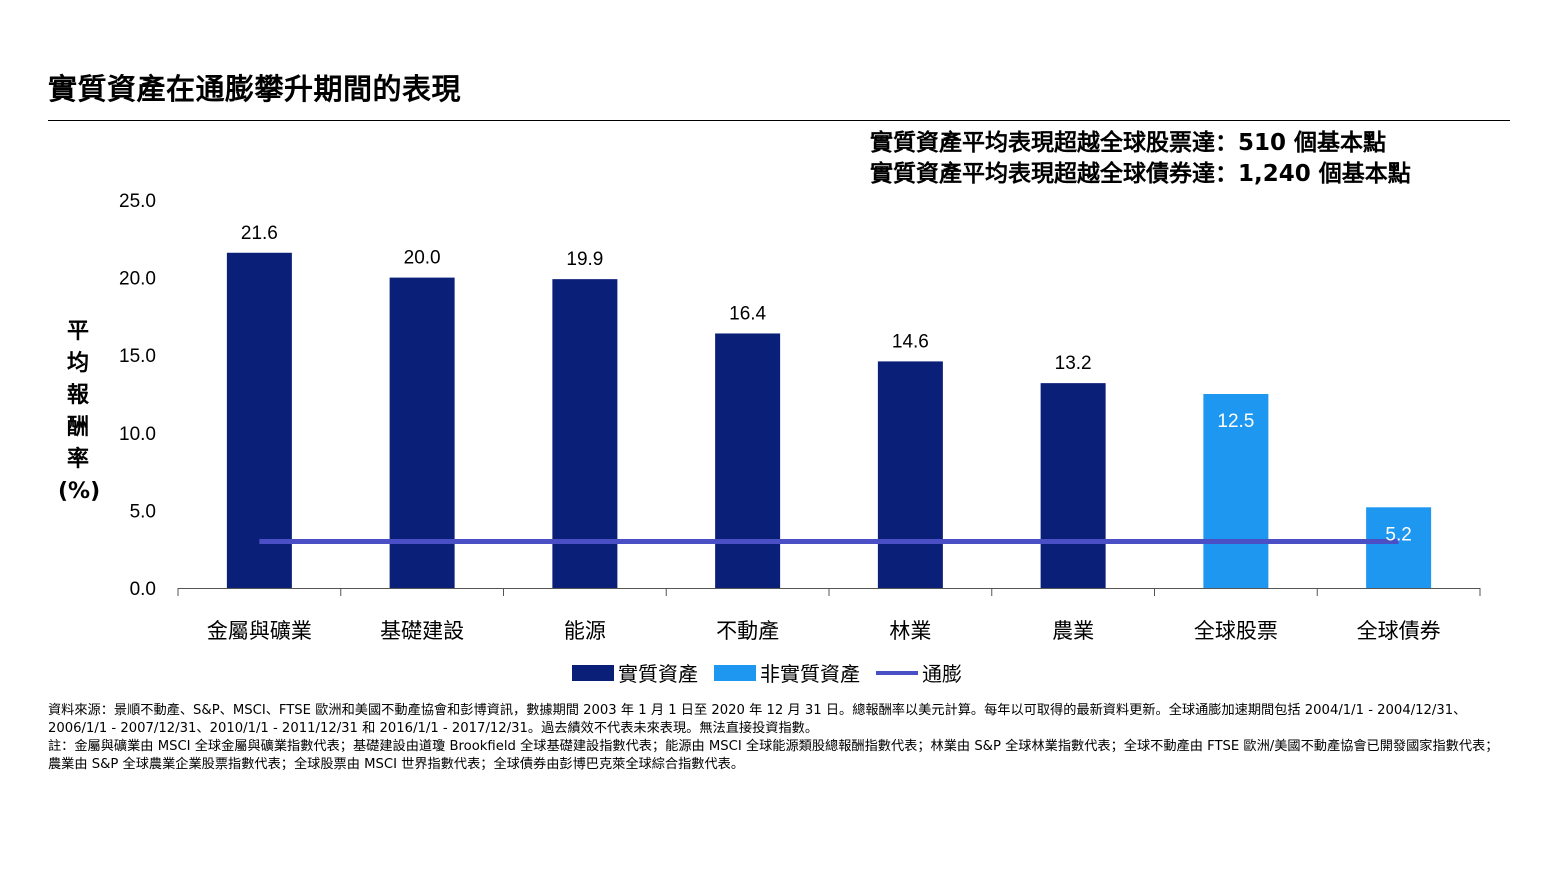 This screenshot has height=876, width=1557. What do you see at coordinates (658, 674) in the screenshot?
I see `legend-label-real-assets: 實質資產` at bounding box center [658, 674].